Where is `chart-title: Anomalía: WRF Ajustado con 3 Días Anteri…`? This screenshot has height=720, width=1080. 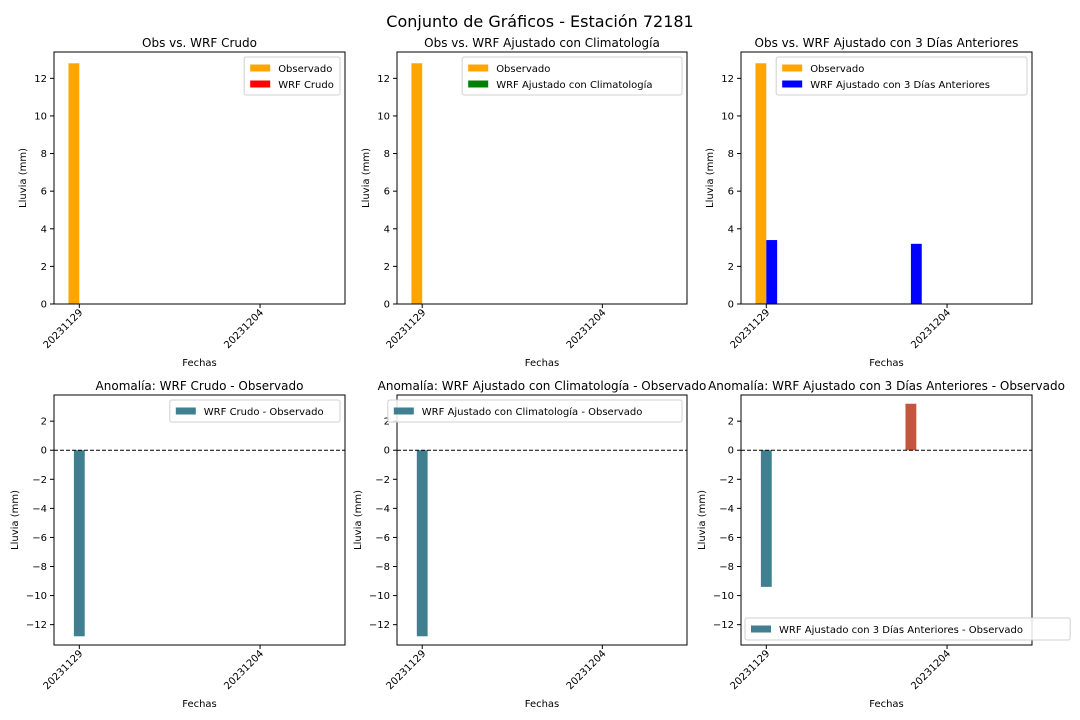 chart-title: Anomalía: WRF Ajustado con 3 Días Anteri… is located at coordinates (886, 386).